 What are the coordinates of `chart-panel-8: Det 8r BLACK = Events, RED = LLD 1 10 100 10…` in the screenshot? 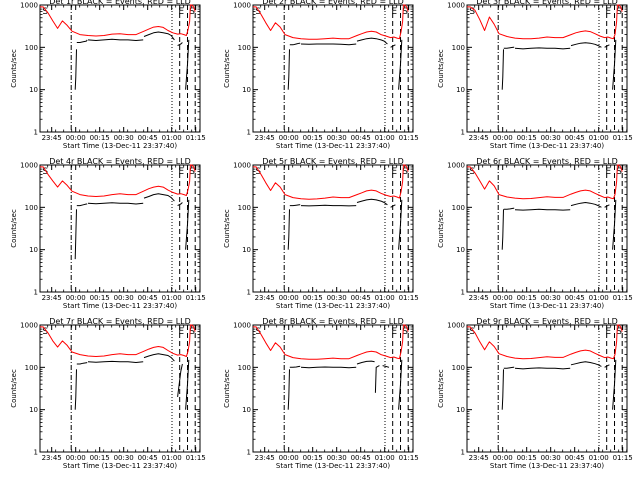 It's located at (321, 393).